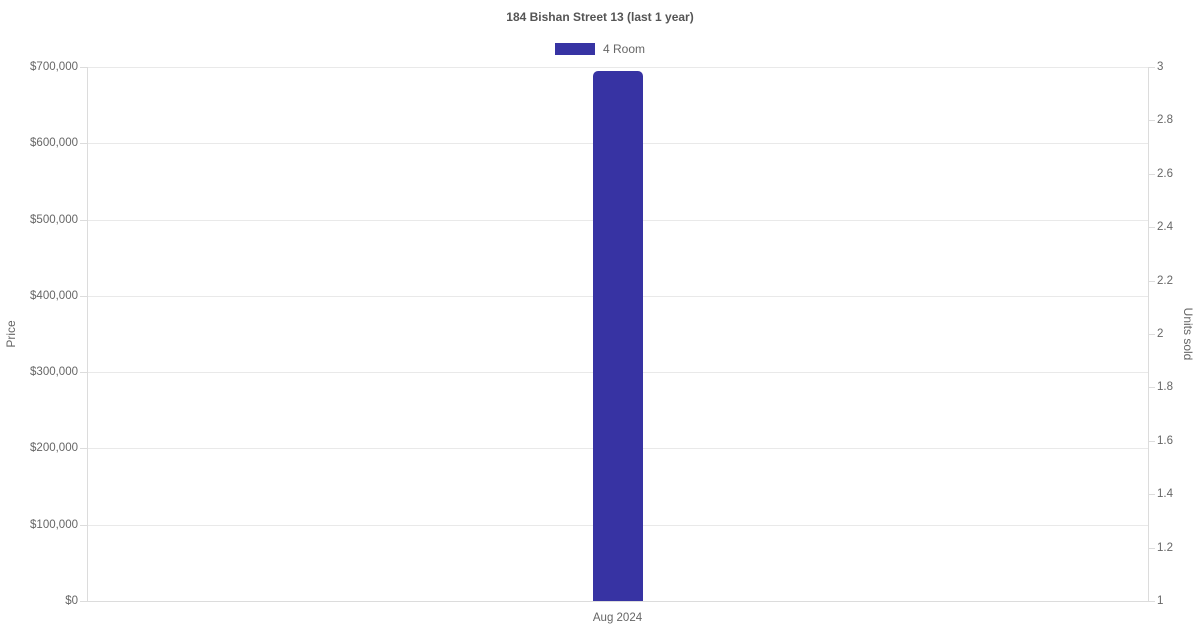  Describe the element at coordinates (574, 49) in the screenshot. I see `legend-swatch` at that location.